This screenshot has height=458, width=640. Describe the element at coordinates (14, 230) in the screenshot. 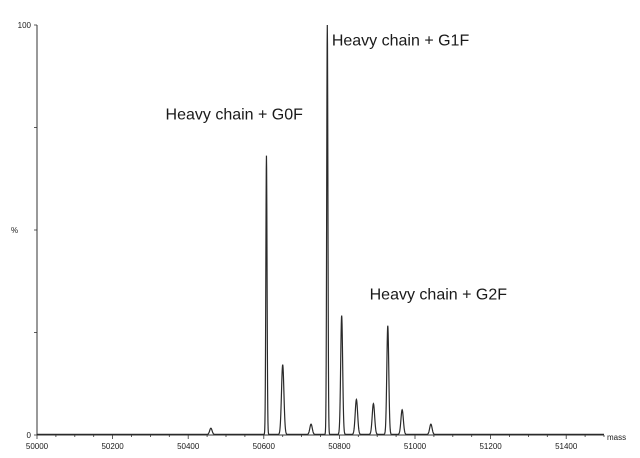

I see `y-axis-label: %` at that location.